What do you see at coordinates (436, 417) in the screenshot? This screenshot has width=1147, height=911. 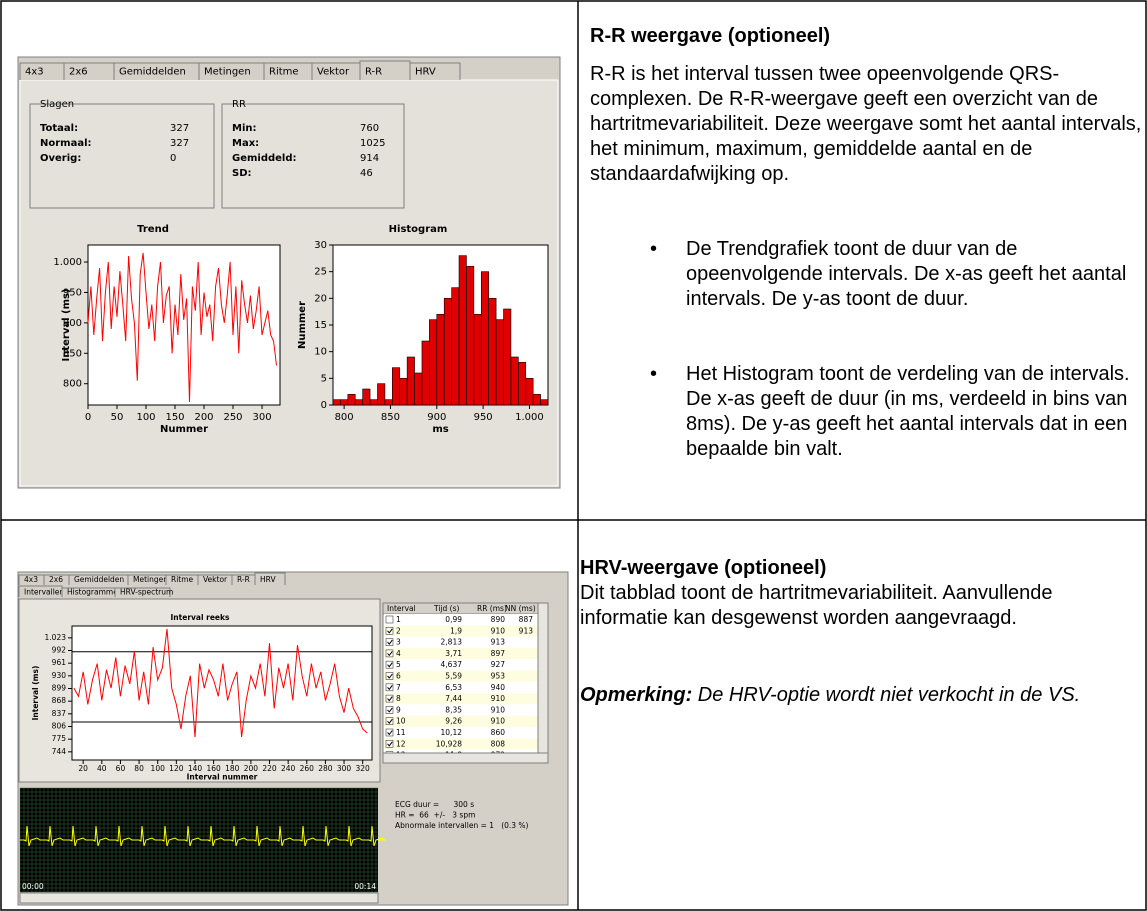 I see `x-tick-label: 900` at bounding box center [436, 417].